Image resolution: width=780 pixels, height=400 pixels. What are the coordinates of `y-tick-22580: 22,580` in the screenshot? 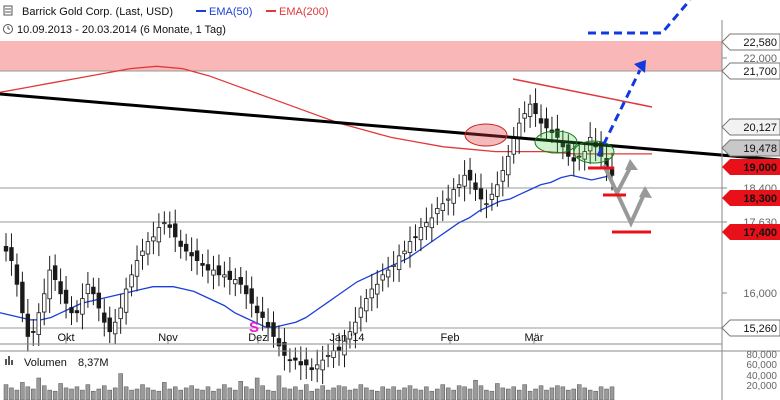 It's located at (750, 42).